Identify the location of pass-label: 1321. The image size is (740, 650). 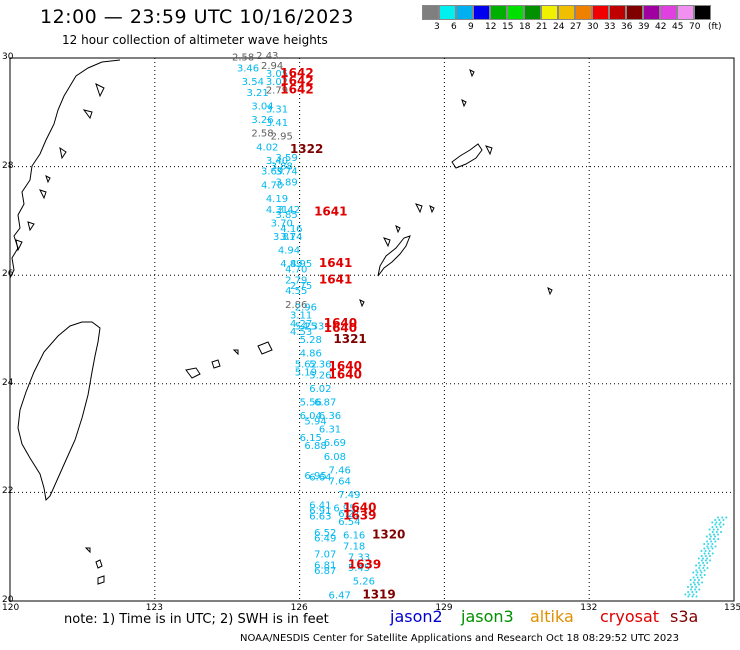
(349, 339).